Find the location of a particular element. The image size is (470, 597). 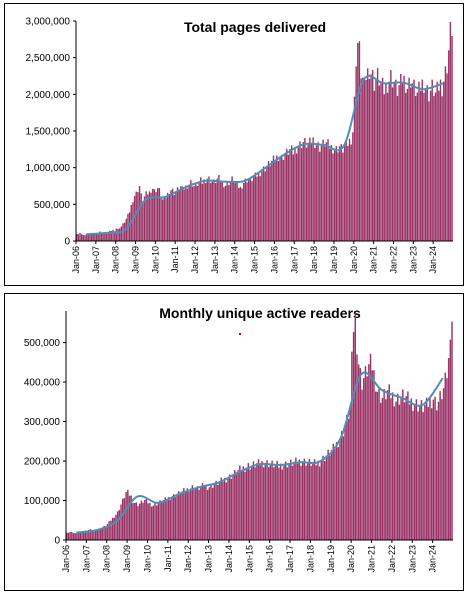

chart-title: Monthly unique active readers is located at coordinates (260, 313).